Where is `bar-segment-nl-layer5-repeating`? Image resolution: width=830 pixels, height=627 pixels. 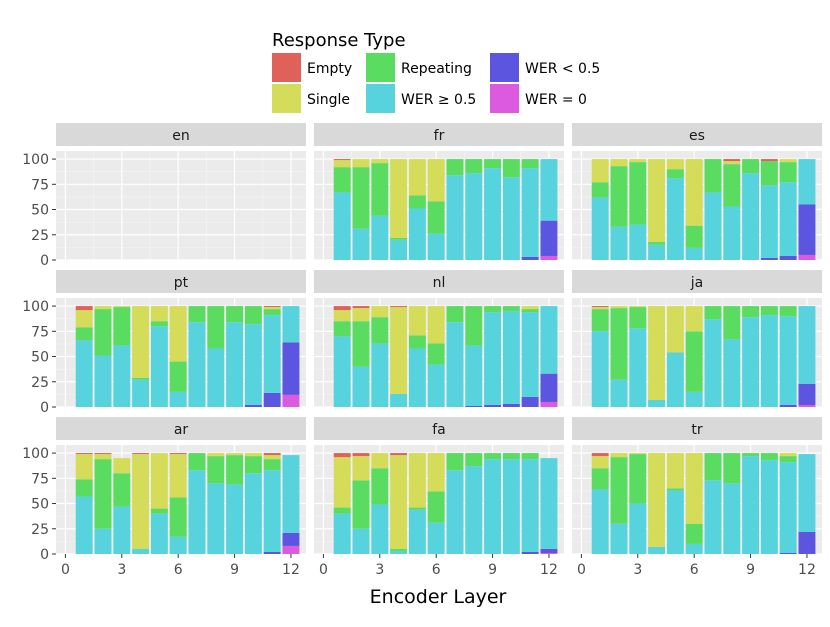
bar-segment-nl-layer5-repeating is located at coordinates (417, 342).